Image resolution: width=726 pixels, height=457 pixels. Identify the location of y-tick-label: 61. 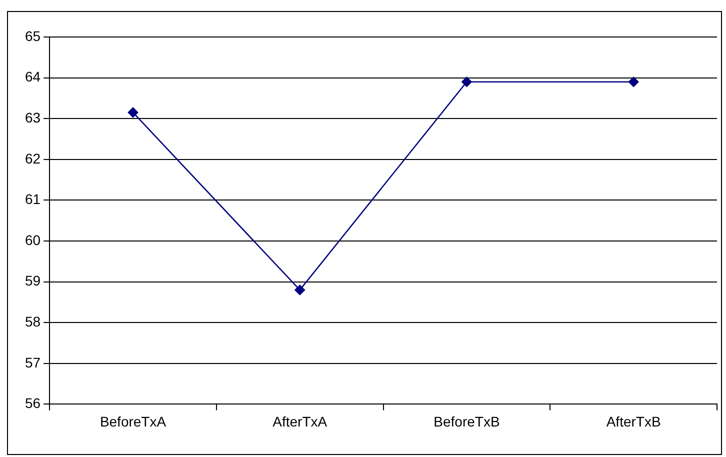
(32, 199).